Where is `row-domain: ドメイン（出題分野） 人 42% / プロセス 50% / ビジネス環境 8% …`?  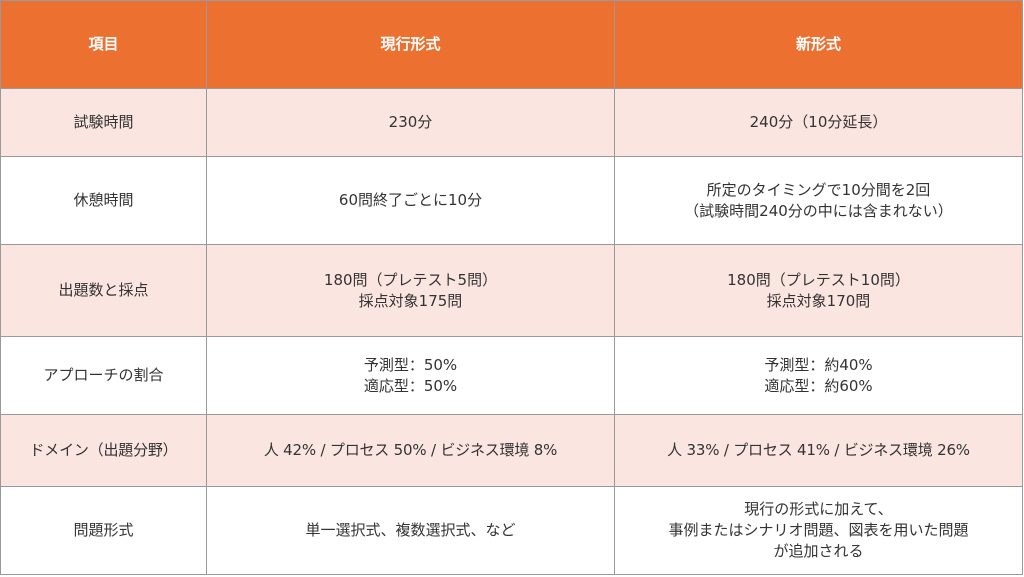
row-domain: ドメイン（出題分野） 人 42% / プロセス 50% / ビジネス環境 8% … is located at coordinates (511, 450).